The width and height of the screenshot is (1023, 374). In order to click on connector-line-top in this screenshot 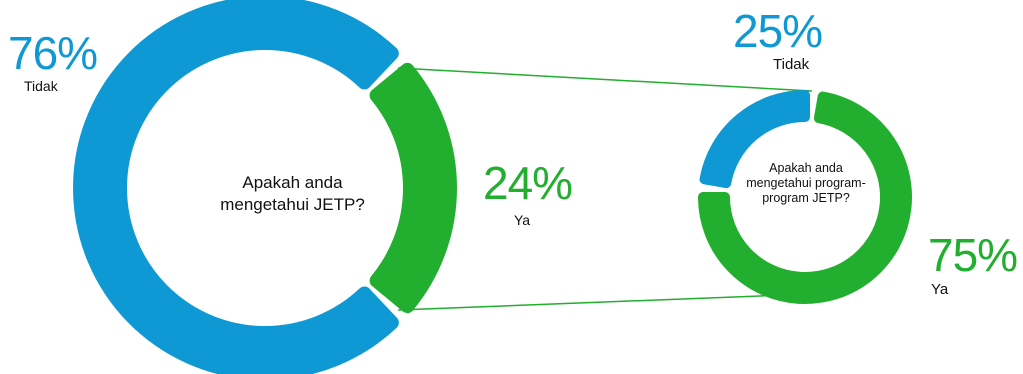, I will do `click(605, 79)`.